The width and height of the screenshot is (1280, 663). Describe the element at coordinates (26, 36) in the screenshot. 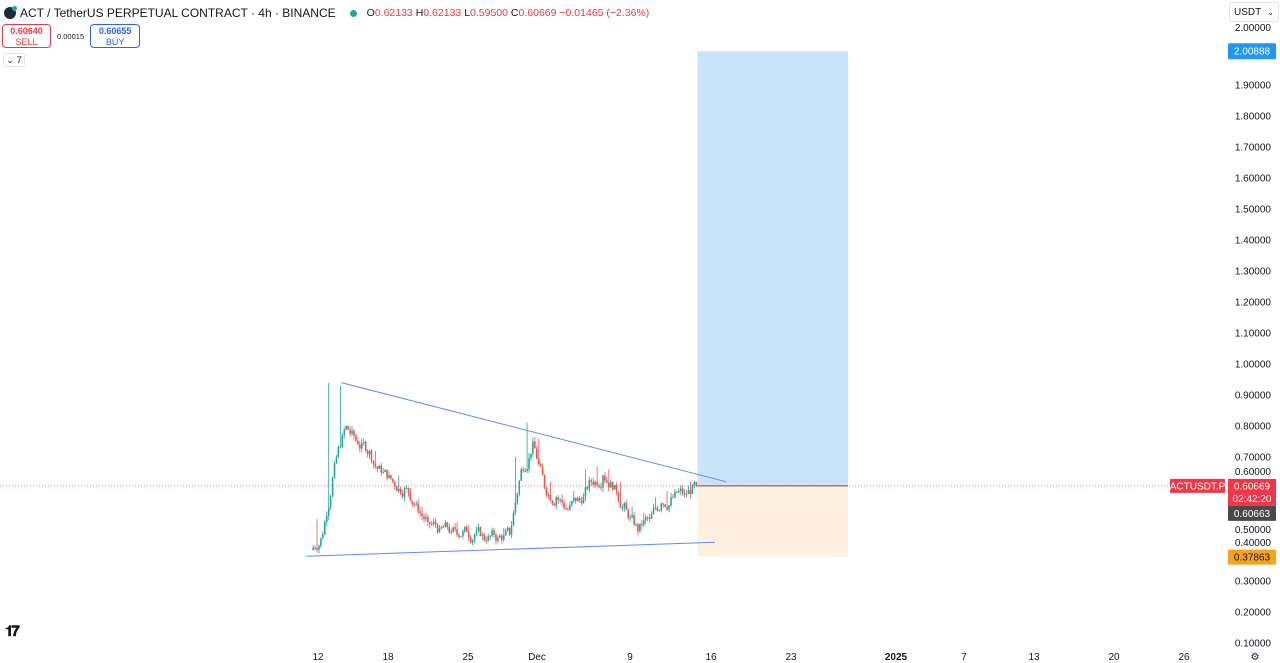

I see `sell-button: 0.60640 SELL` at that location.